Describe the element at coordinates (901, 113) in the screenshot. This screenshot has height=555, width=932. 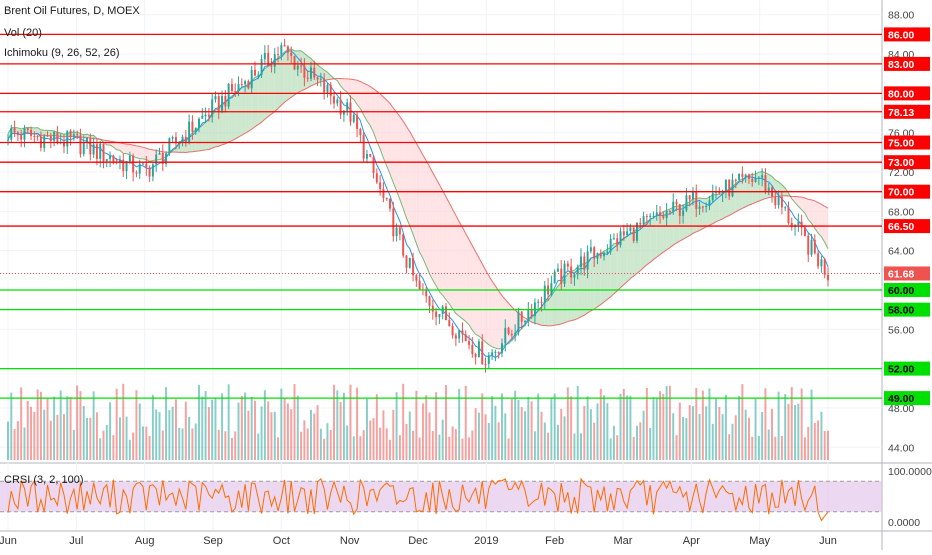
I see `resistance-label: 78.13` at that location.